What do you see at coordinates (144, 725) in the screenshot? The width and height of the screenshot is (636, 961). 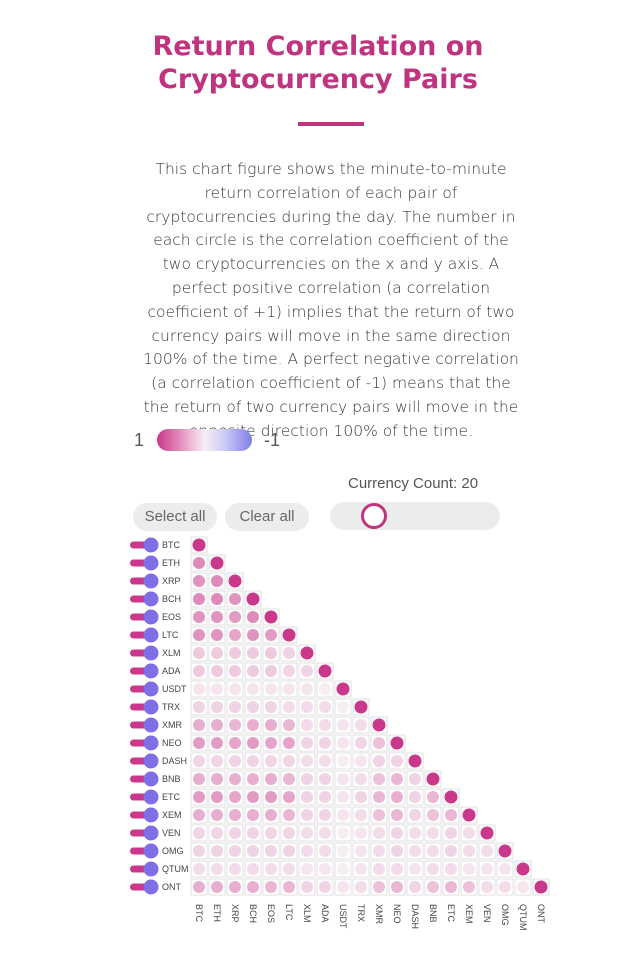 I see `row-toggle-xmr` at bounding box center [144, 725].